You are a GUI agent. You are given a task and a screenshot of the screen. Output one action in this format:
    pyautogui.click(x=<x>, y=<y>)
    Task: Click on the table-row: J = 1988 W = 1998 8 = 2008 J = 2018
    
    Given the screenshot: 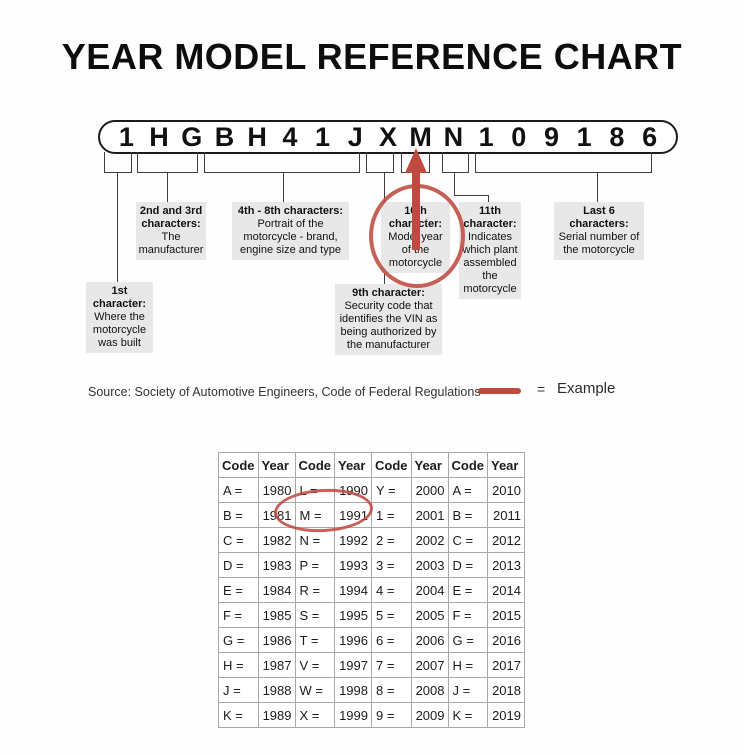 What is the action you would take?
    pyautogui.click(x=371, y=690)
    